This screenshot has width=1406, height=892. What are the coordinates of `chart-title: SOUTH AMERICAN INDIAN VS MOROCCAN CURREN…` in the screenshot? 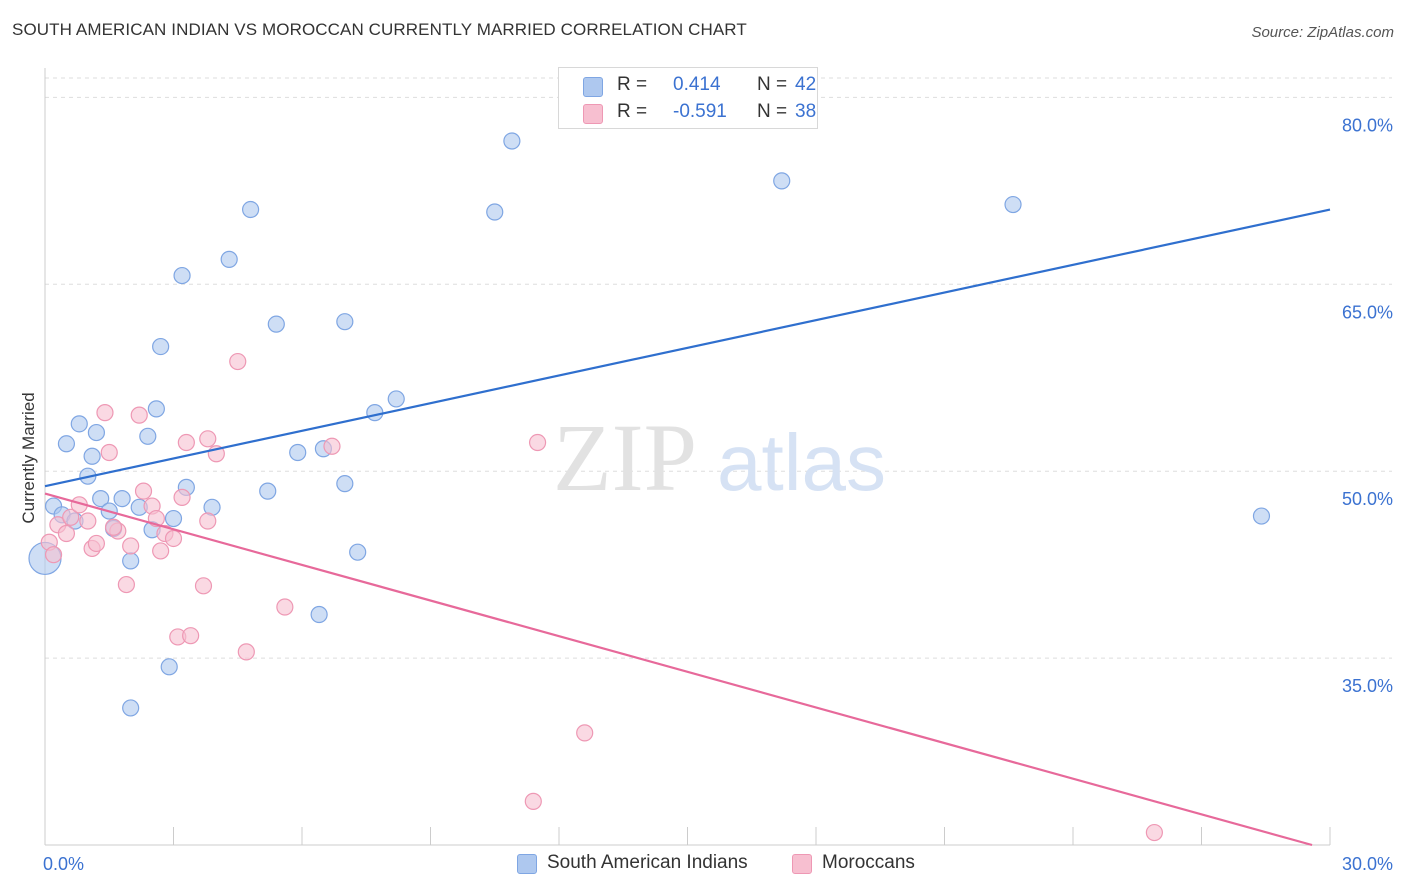 It's located at (379, 29).